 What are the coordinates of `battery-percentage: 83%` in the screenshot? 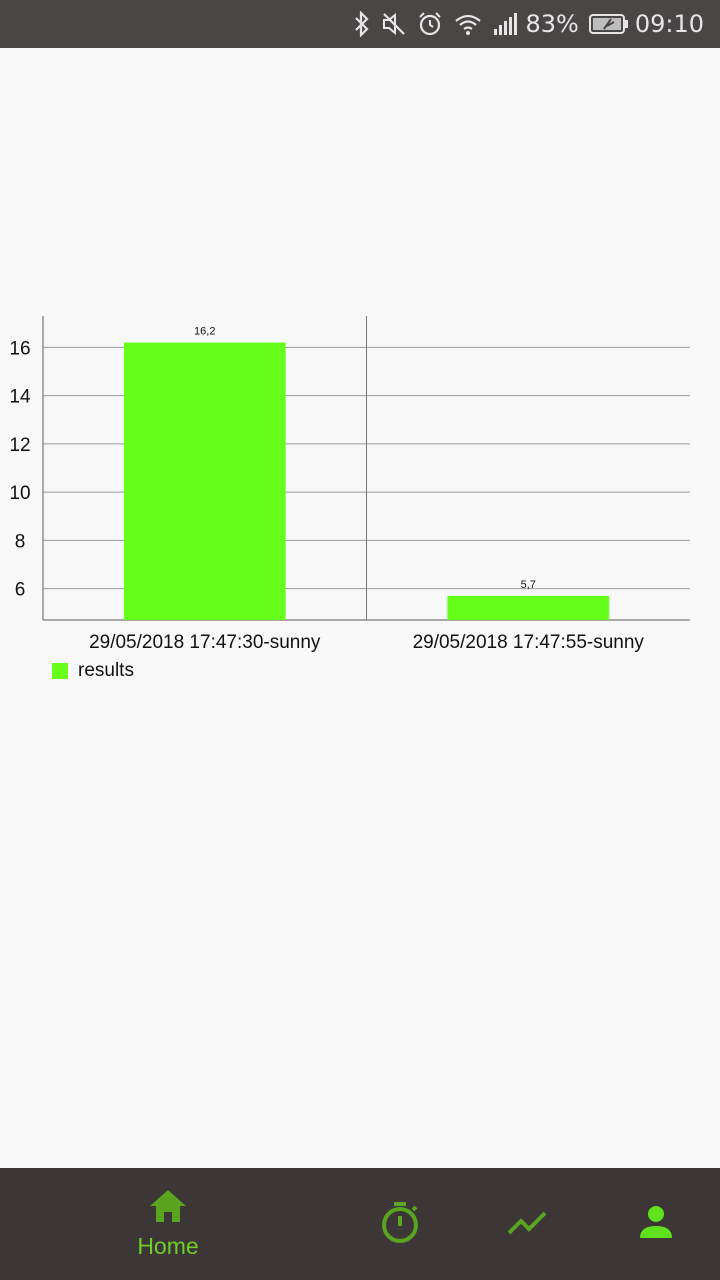 It's located at (552, 24).